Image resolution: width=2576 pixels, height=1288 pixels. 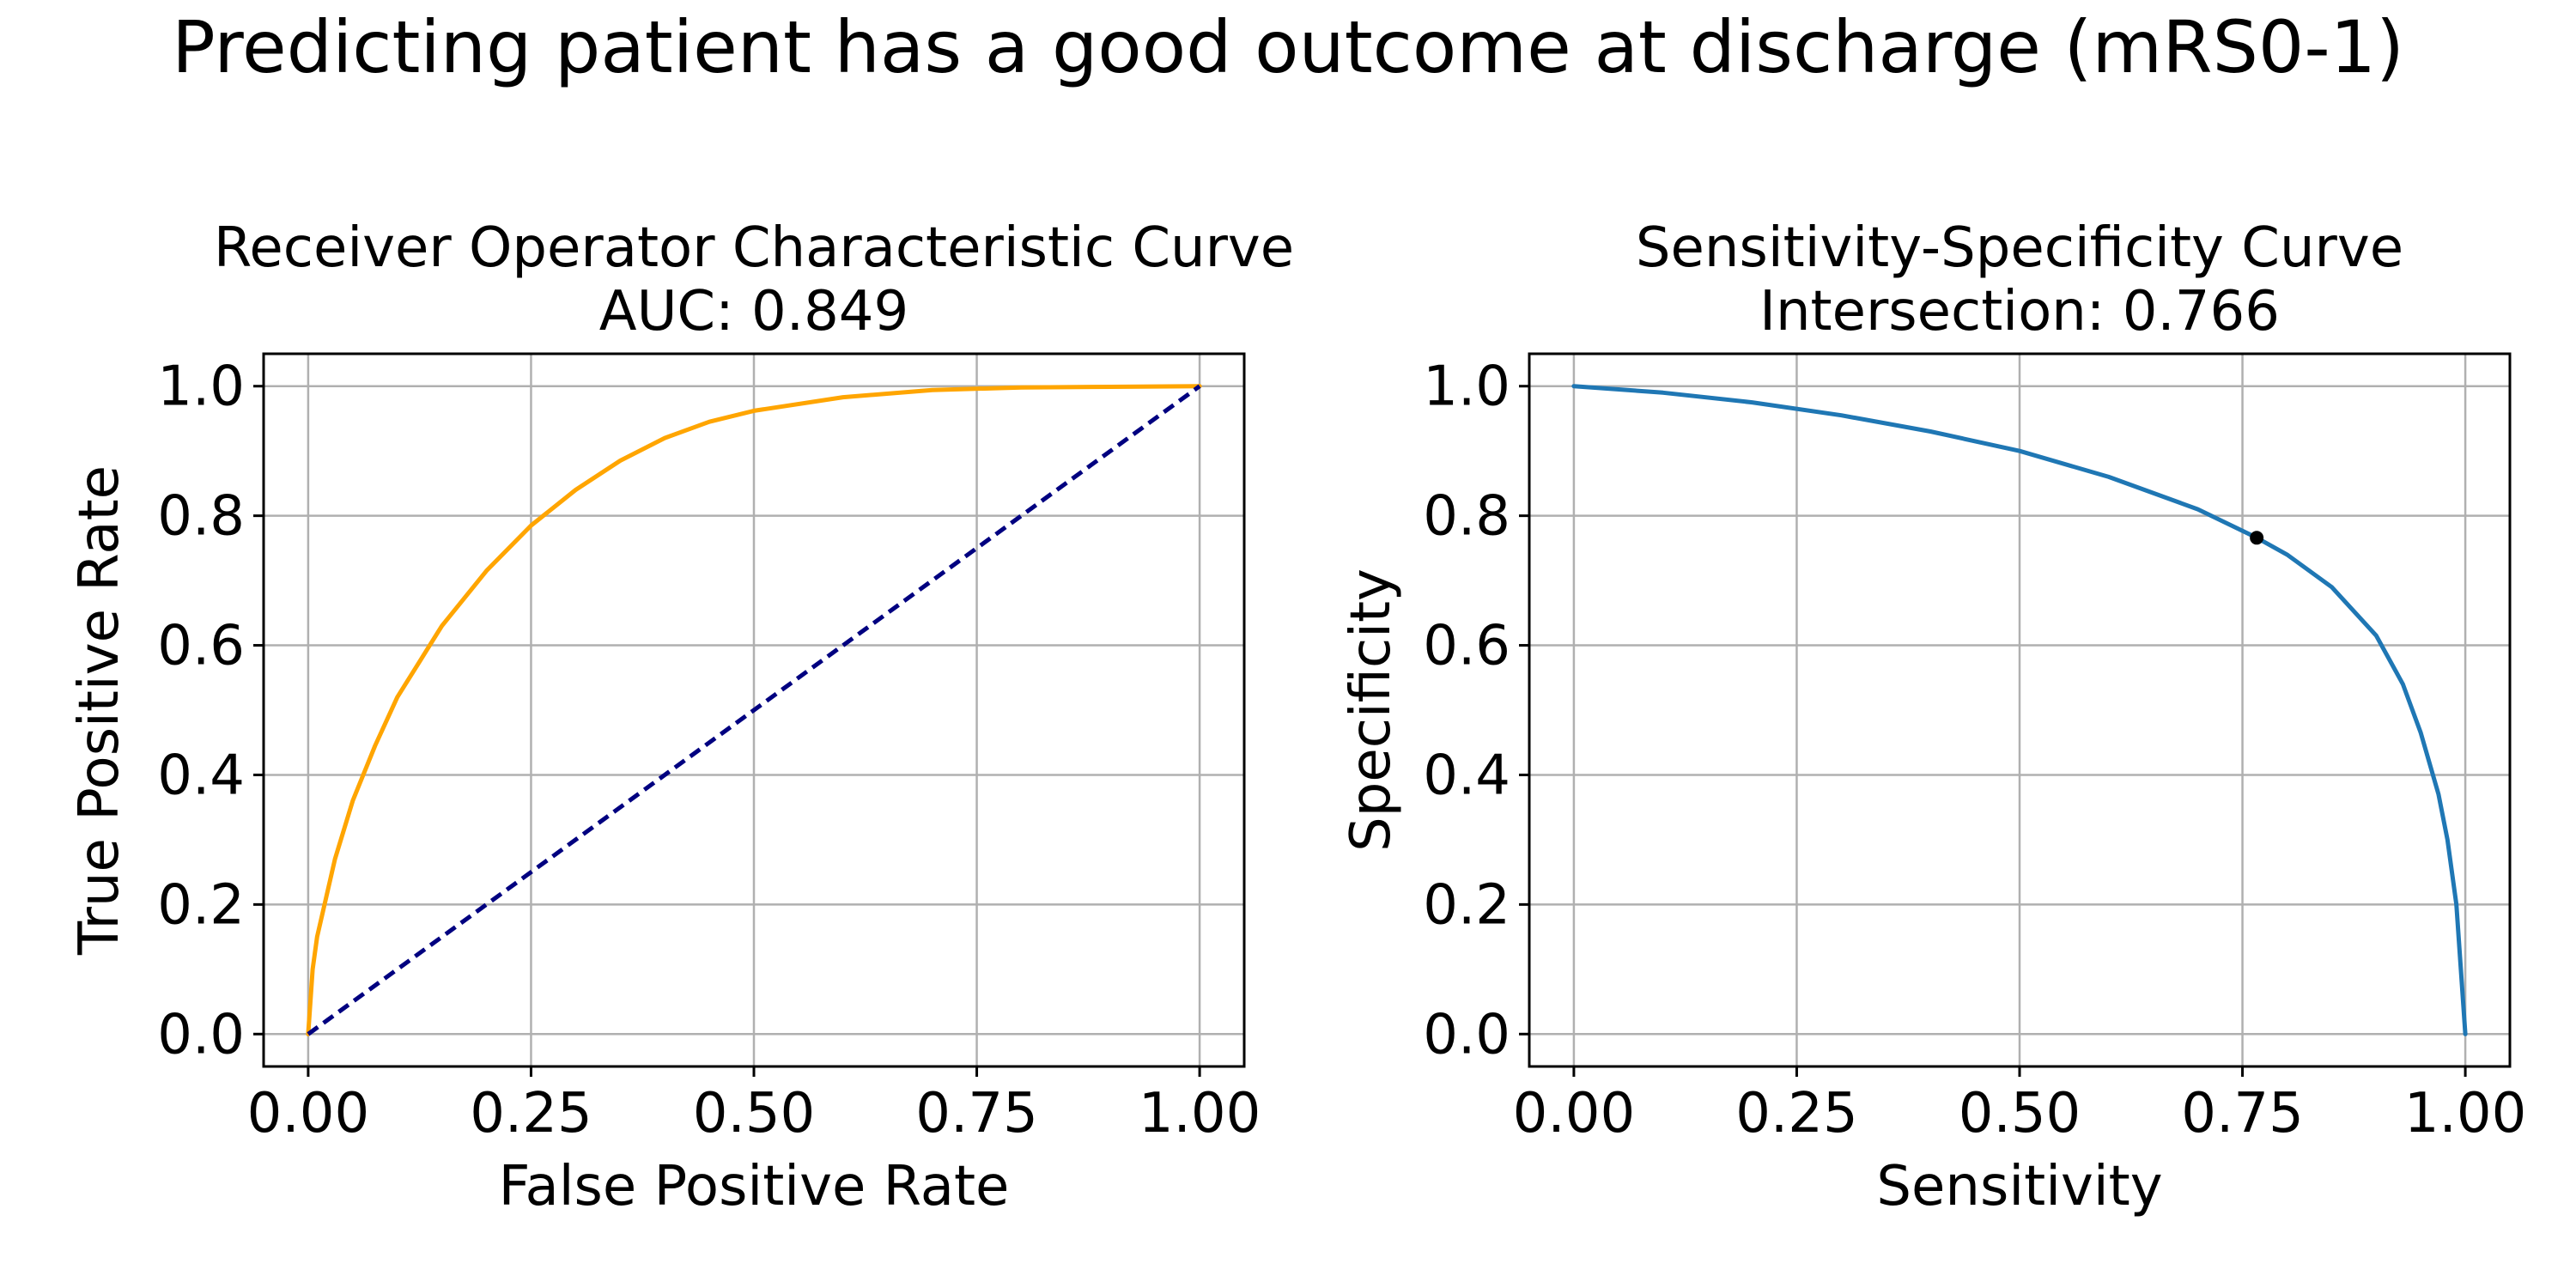 What do you see at coordinates (1466, 905) in the screenshot?
I see `sens-spec-y-tick-label: 0.2` at bounding box center [1466, 905].